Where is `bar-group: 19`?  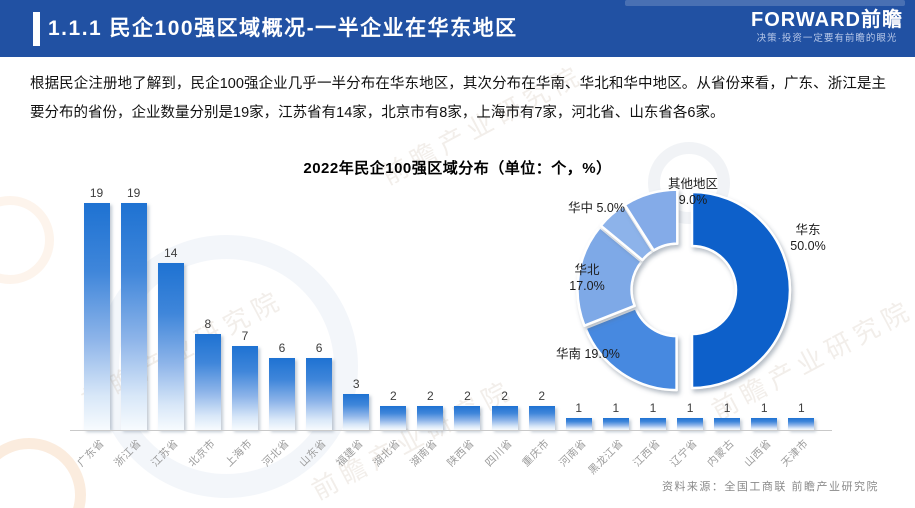
bar-group: 19 is located at coordinates (96, 308).